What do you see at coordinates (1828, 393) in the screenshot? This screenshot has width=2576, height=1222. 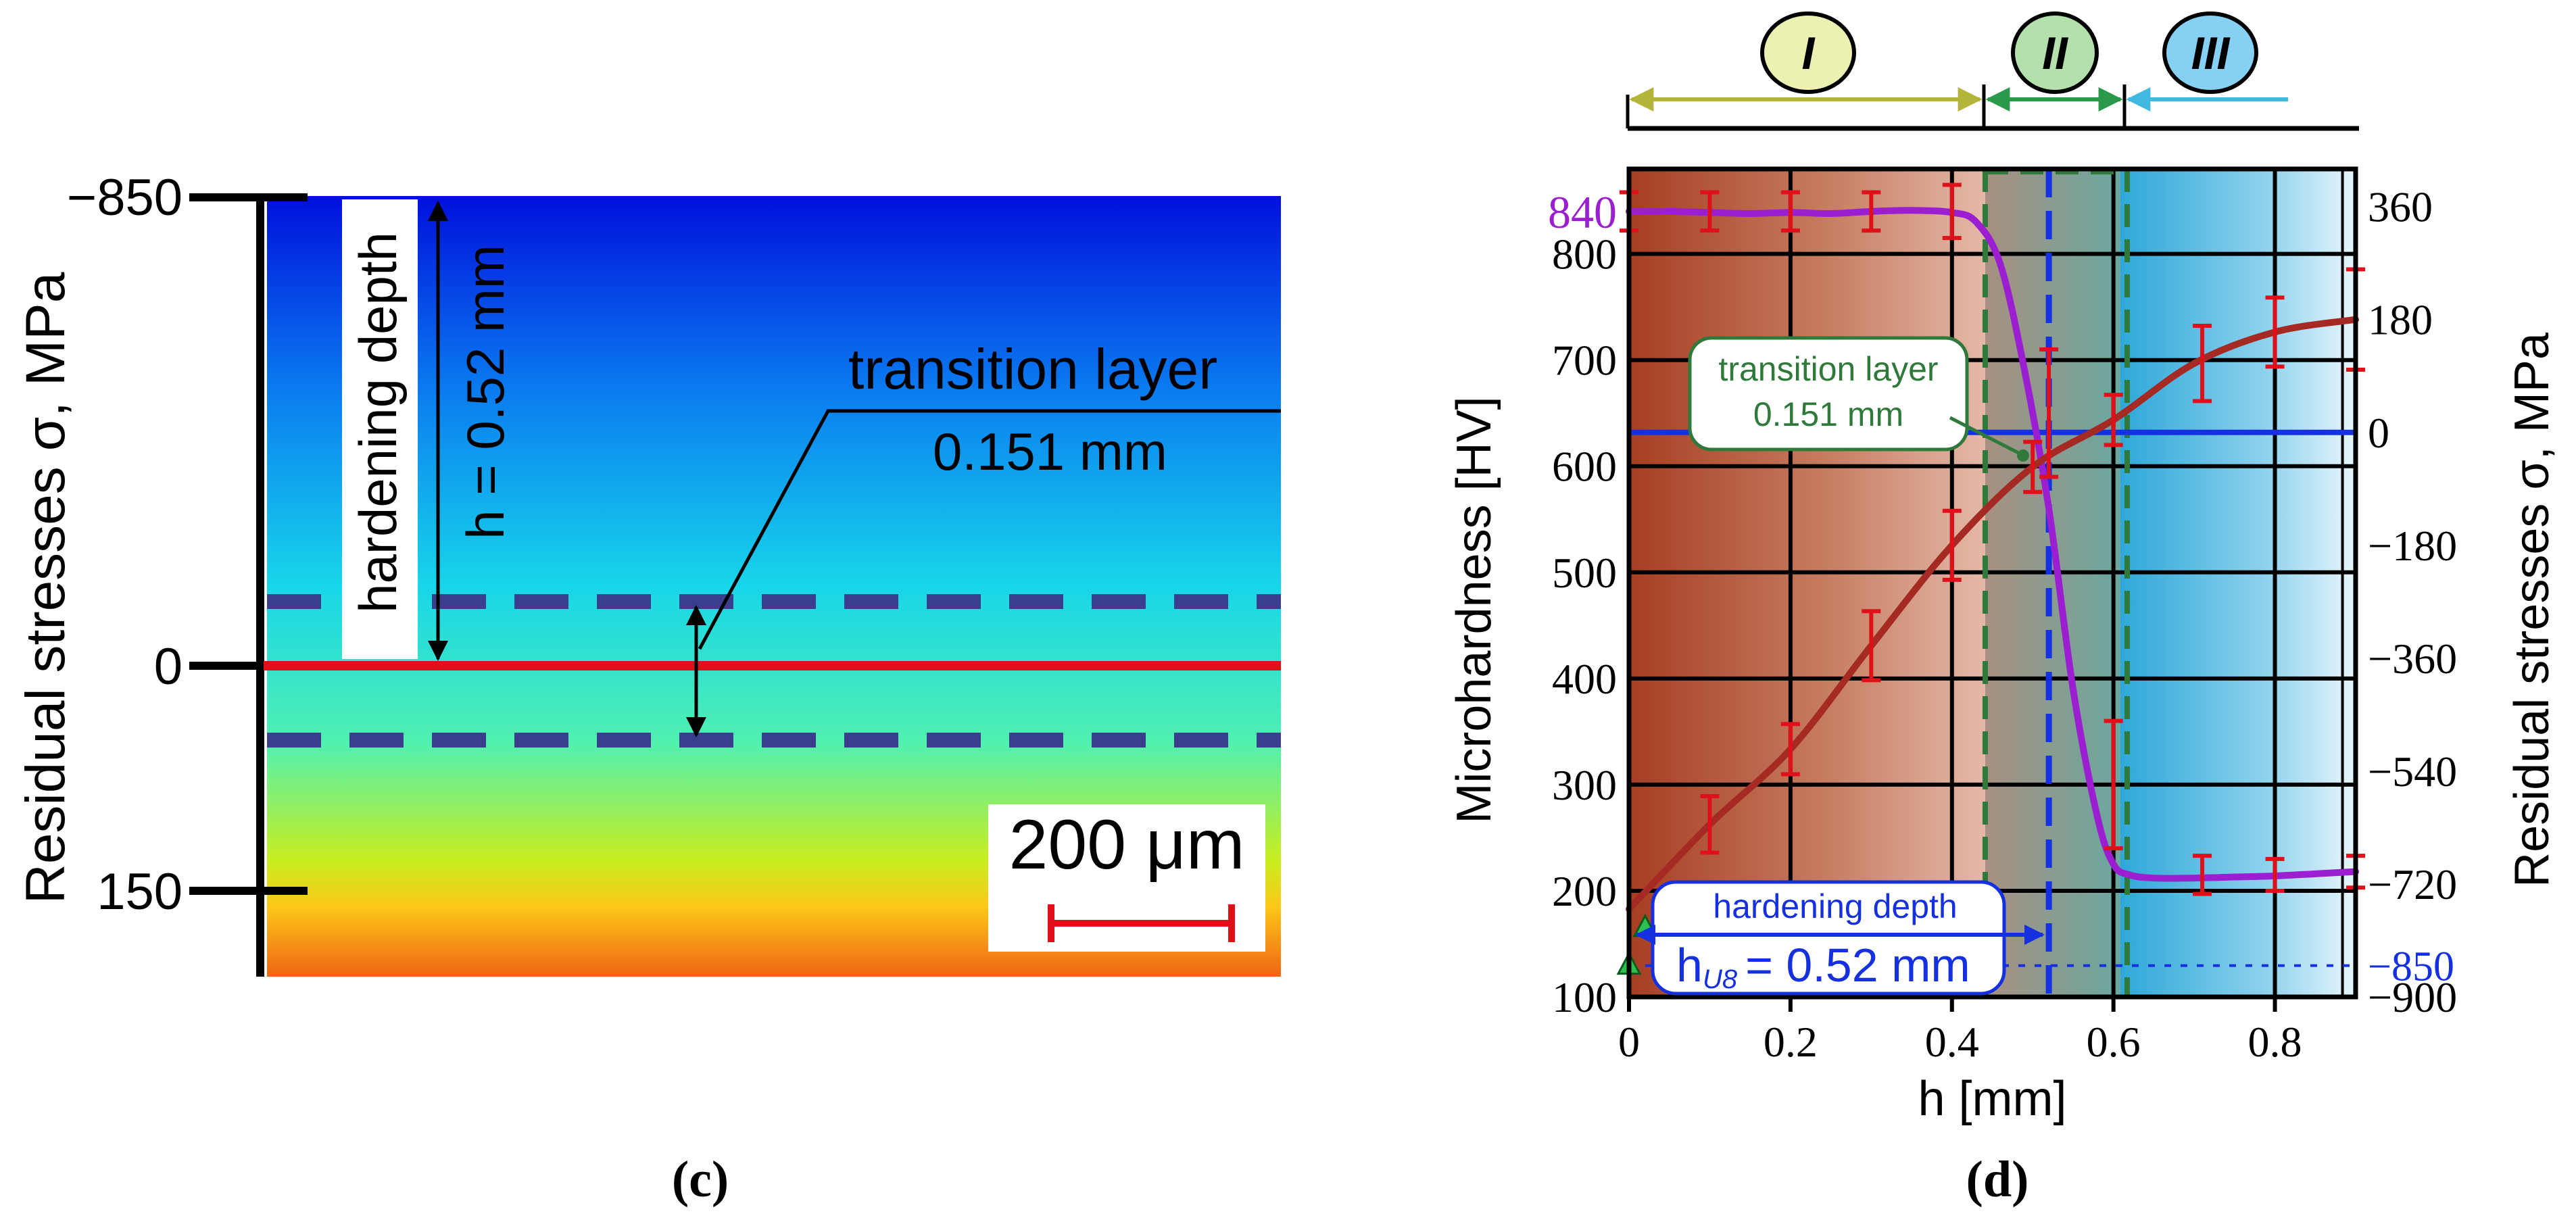 I see `d-transition-box` at bounding box center [1828, 393].